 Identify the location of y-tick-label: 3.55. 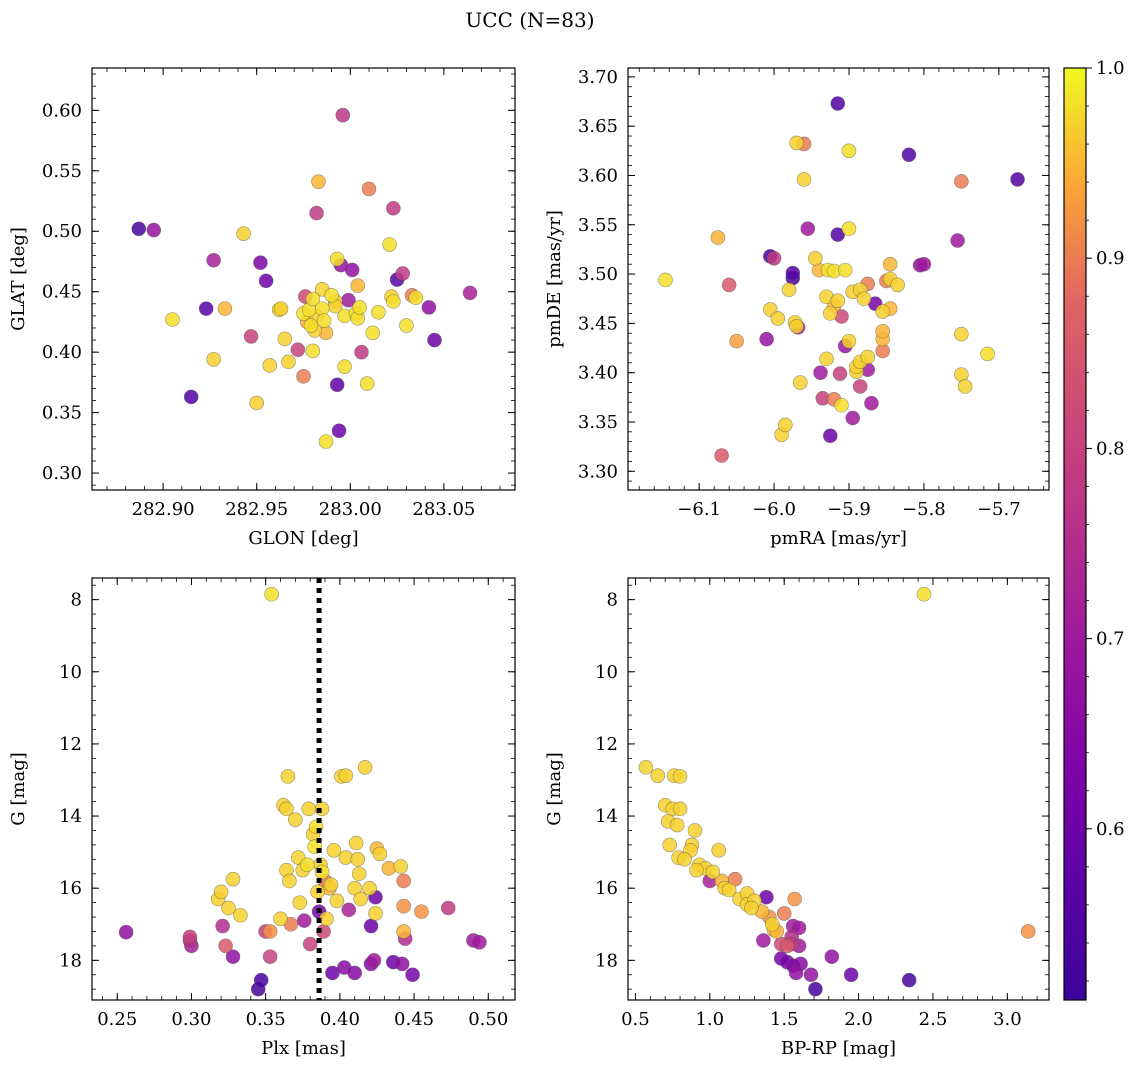
(598, 225).